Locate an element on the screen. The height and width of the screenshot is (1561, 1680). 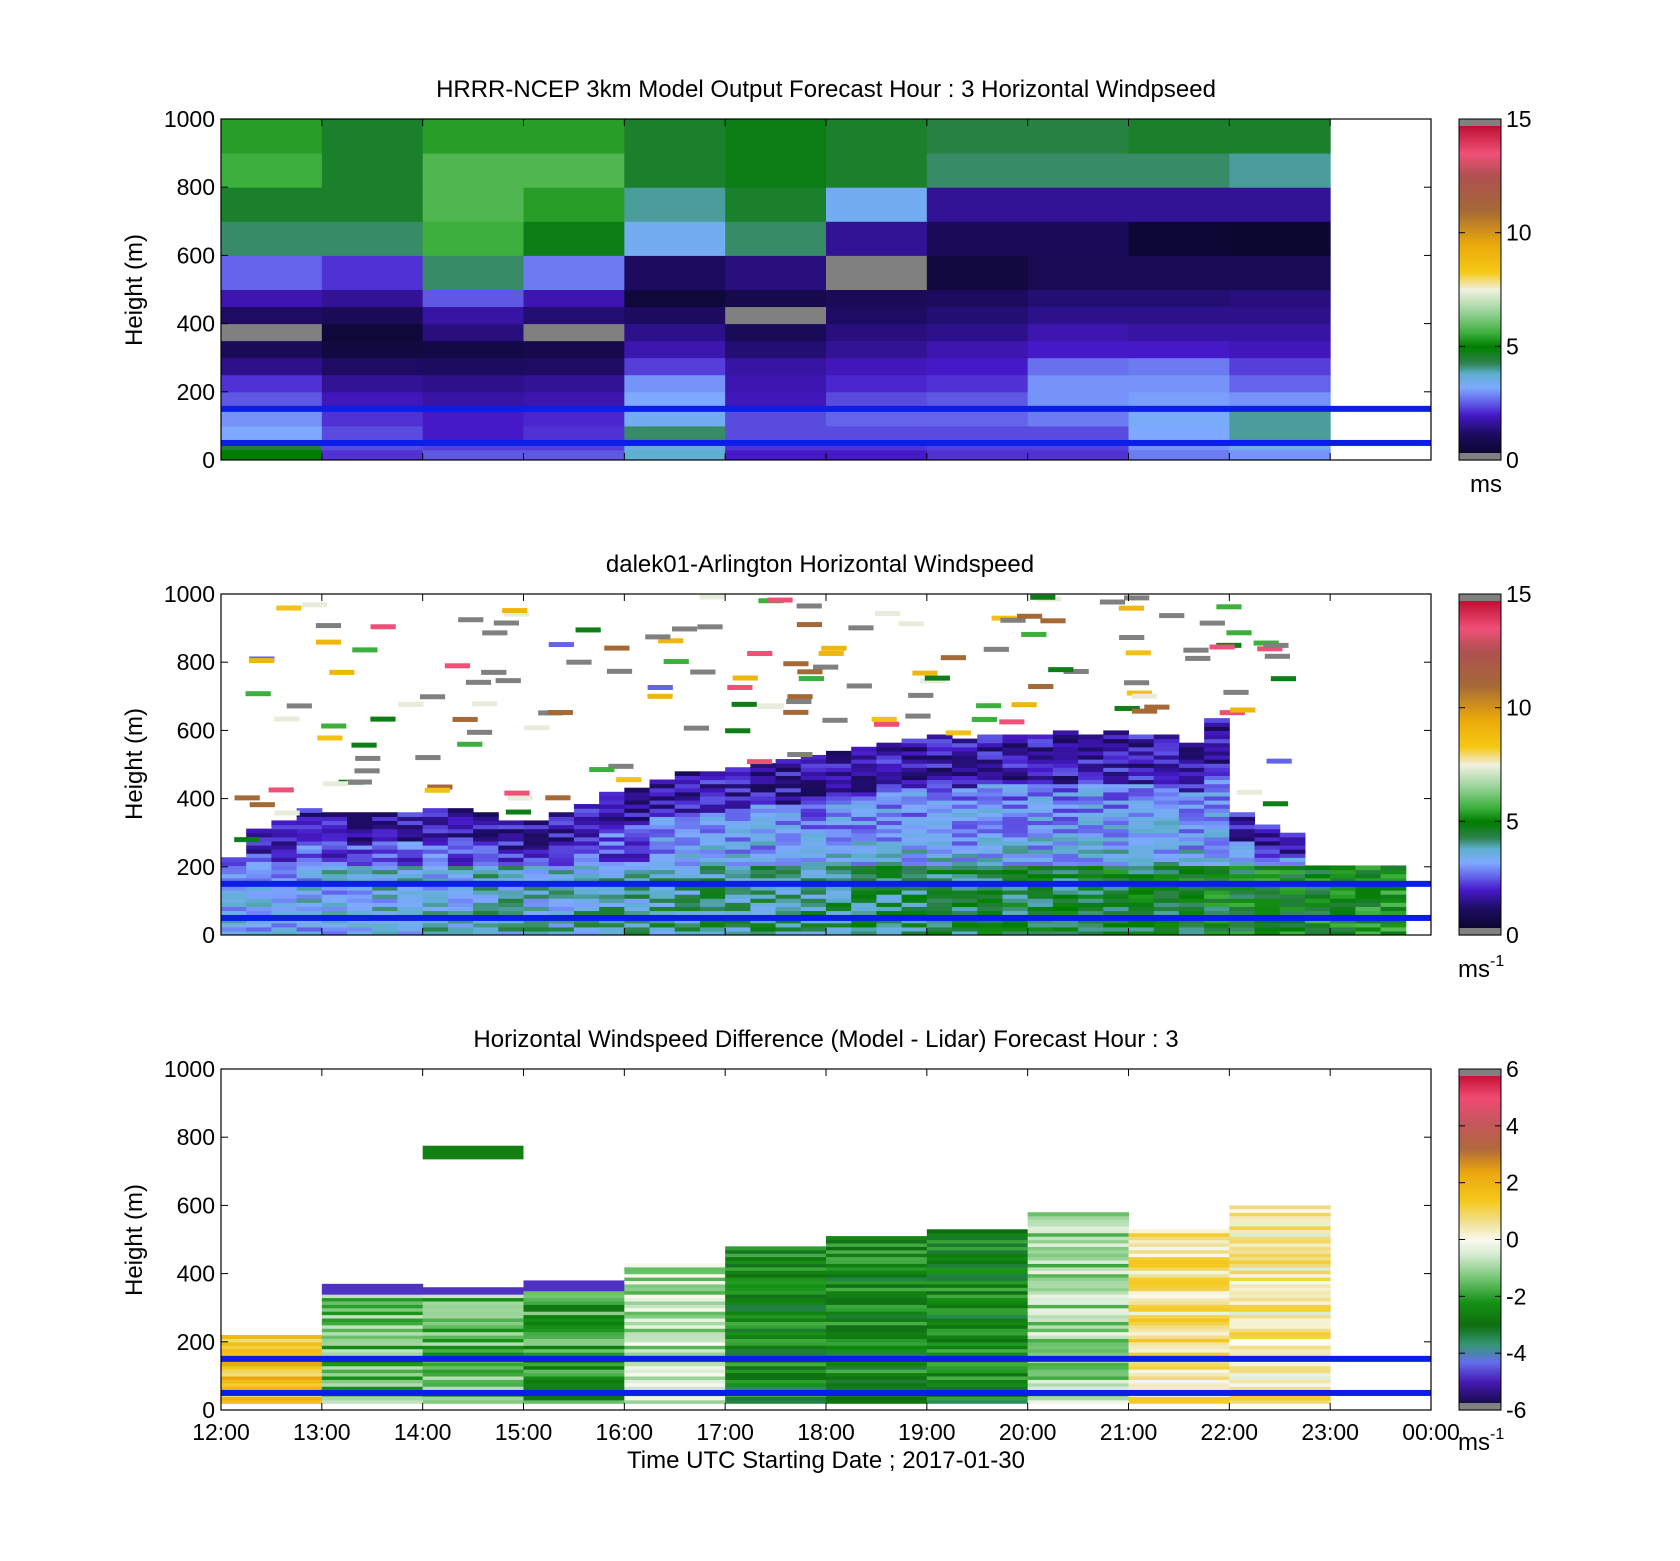
panel-lidar-title: dalek01-Arlington Horizontal Windspeed is located at coordinates (820, 564).